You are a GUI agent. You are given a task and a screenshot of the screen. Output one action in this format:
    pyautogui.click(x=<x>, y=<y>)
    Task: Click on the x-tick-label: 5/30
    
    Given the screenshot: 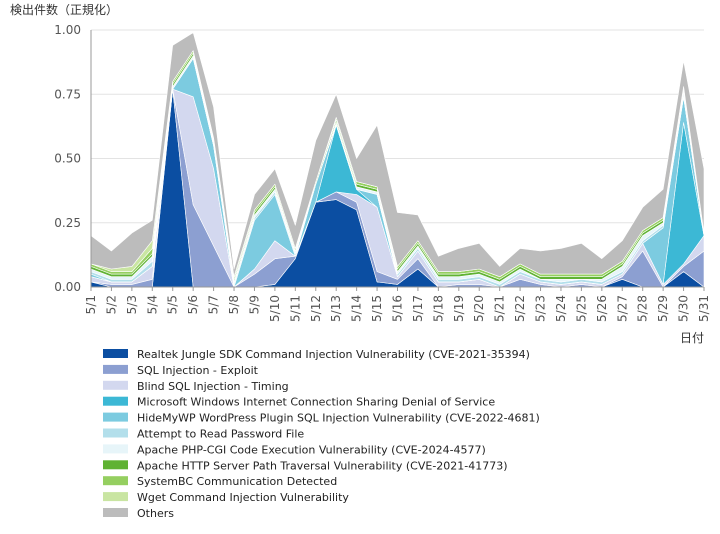 What is the action you would take?
    pyautogui.click(x=684, y=308)
    